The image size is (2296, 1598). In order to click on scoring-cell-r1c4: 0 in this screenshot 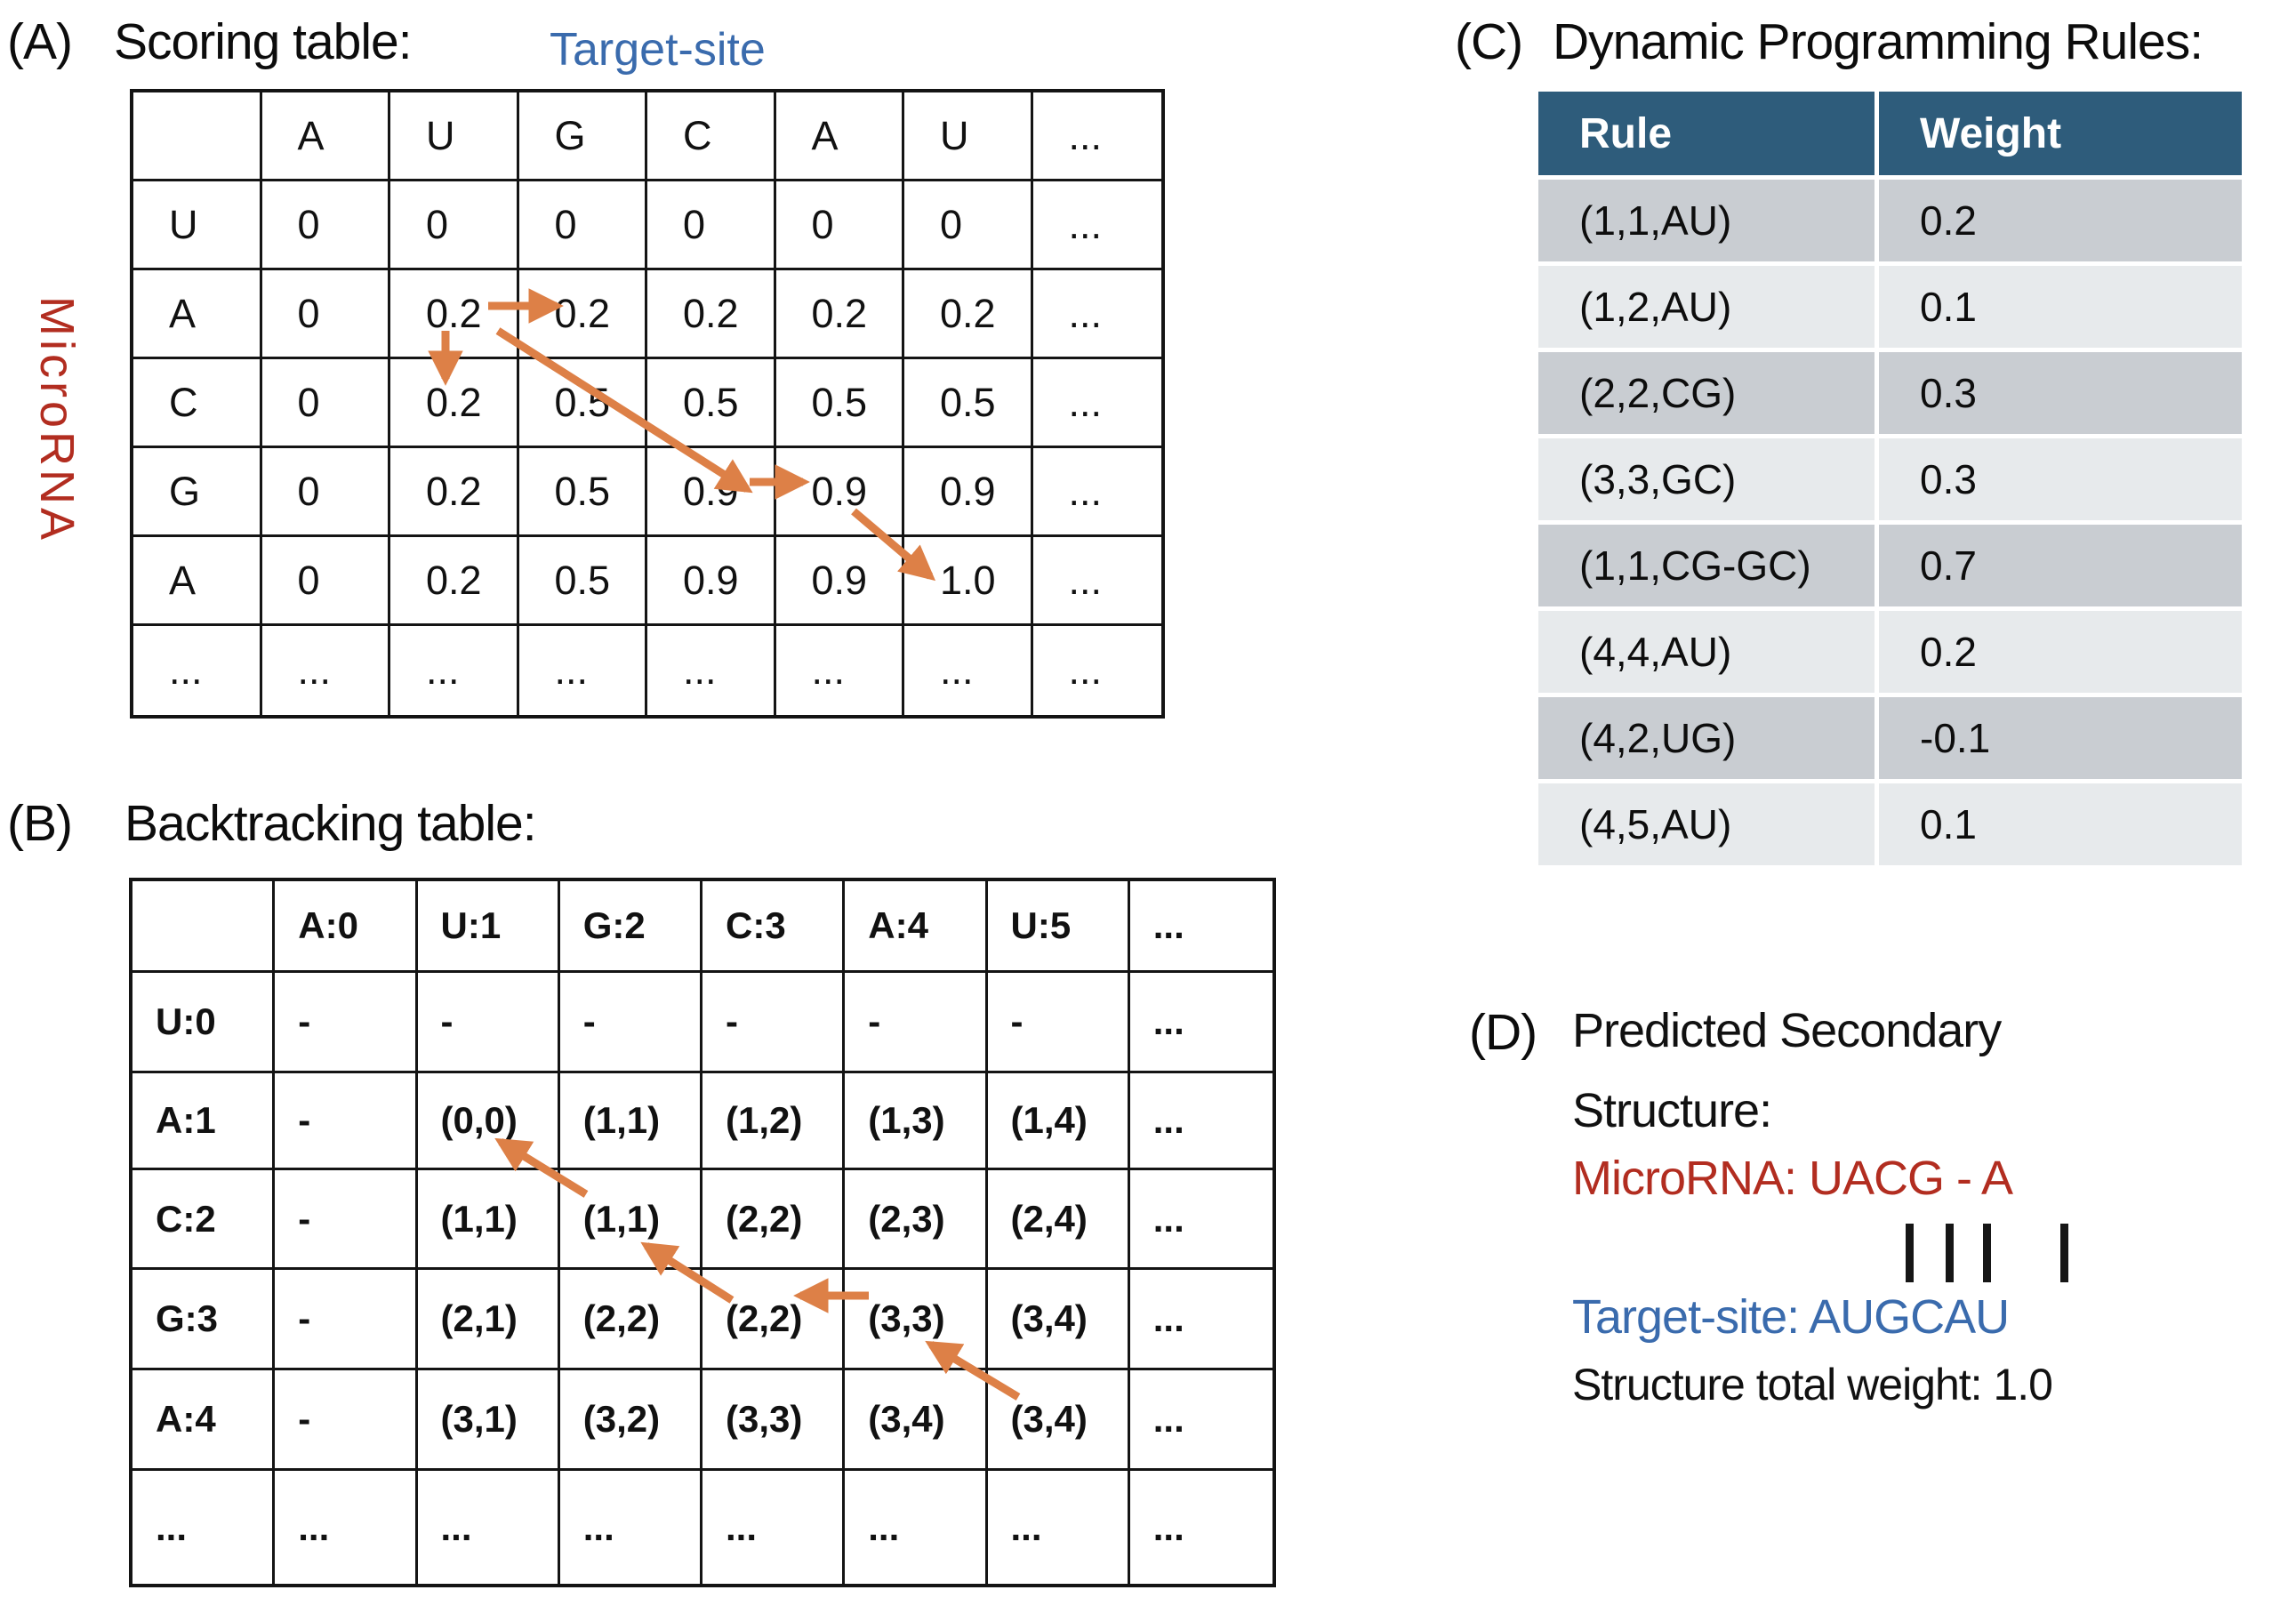, I will do `click(711, 225)`.